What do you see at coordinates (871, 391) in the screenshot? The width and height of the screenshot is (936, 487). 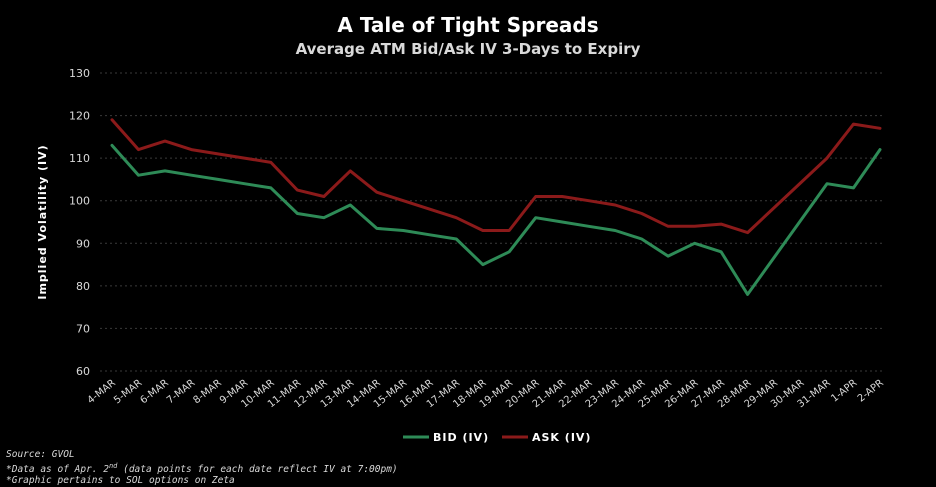 I see `x-tick-label: 2-APR` at bounding box center [871, 391].